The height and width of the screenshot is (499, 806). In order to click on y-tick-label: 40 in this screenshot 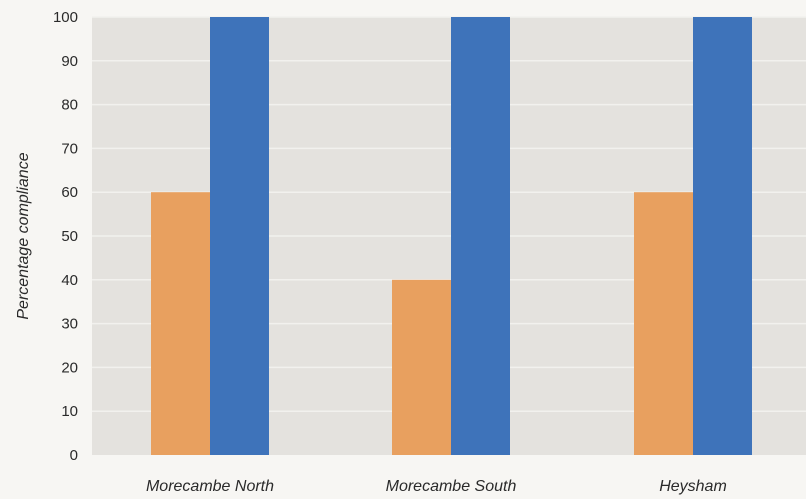, I will do `click(69, 280)`.